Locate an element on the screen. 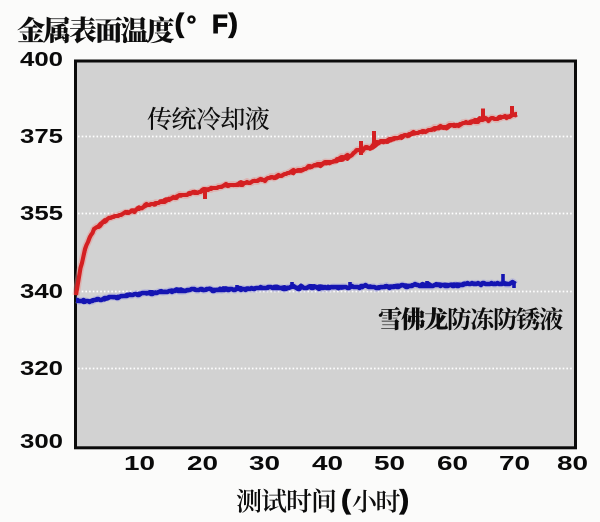  svg-text: 320 is located at coordinates (41, 369).